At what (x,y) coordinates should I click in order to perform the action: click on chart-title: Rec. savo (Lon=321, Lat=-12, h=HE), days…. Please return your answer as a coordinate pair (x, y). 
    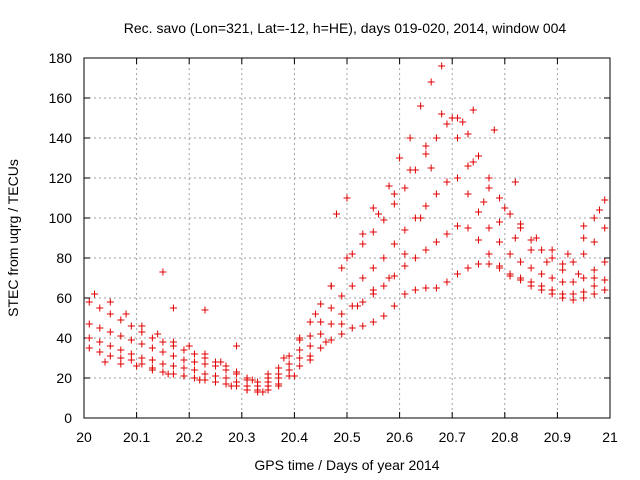
    Looking at the image, I should click on (345, 28).